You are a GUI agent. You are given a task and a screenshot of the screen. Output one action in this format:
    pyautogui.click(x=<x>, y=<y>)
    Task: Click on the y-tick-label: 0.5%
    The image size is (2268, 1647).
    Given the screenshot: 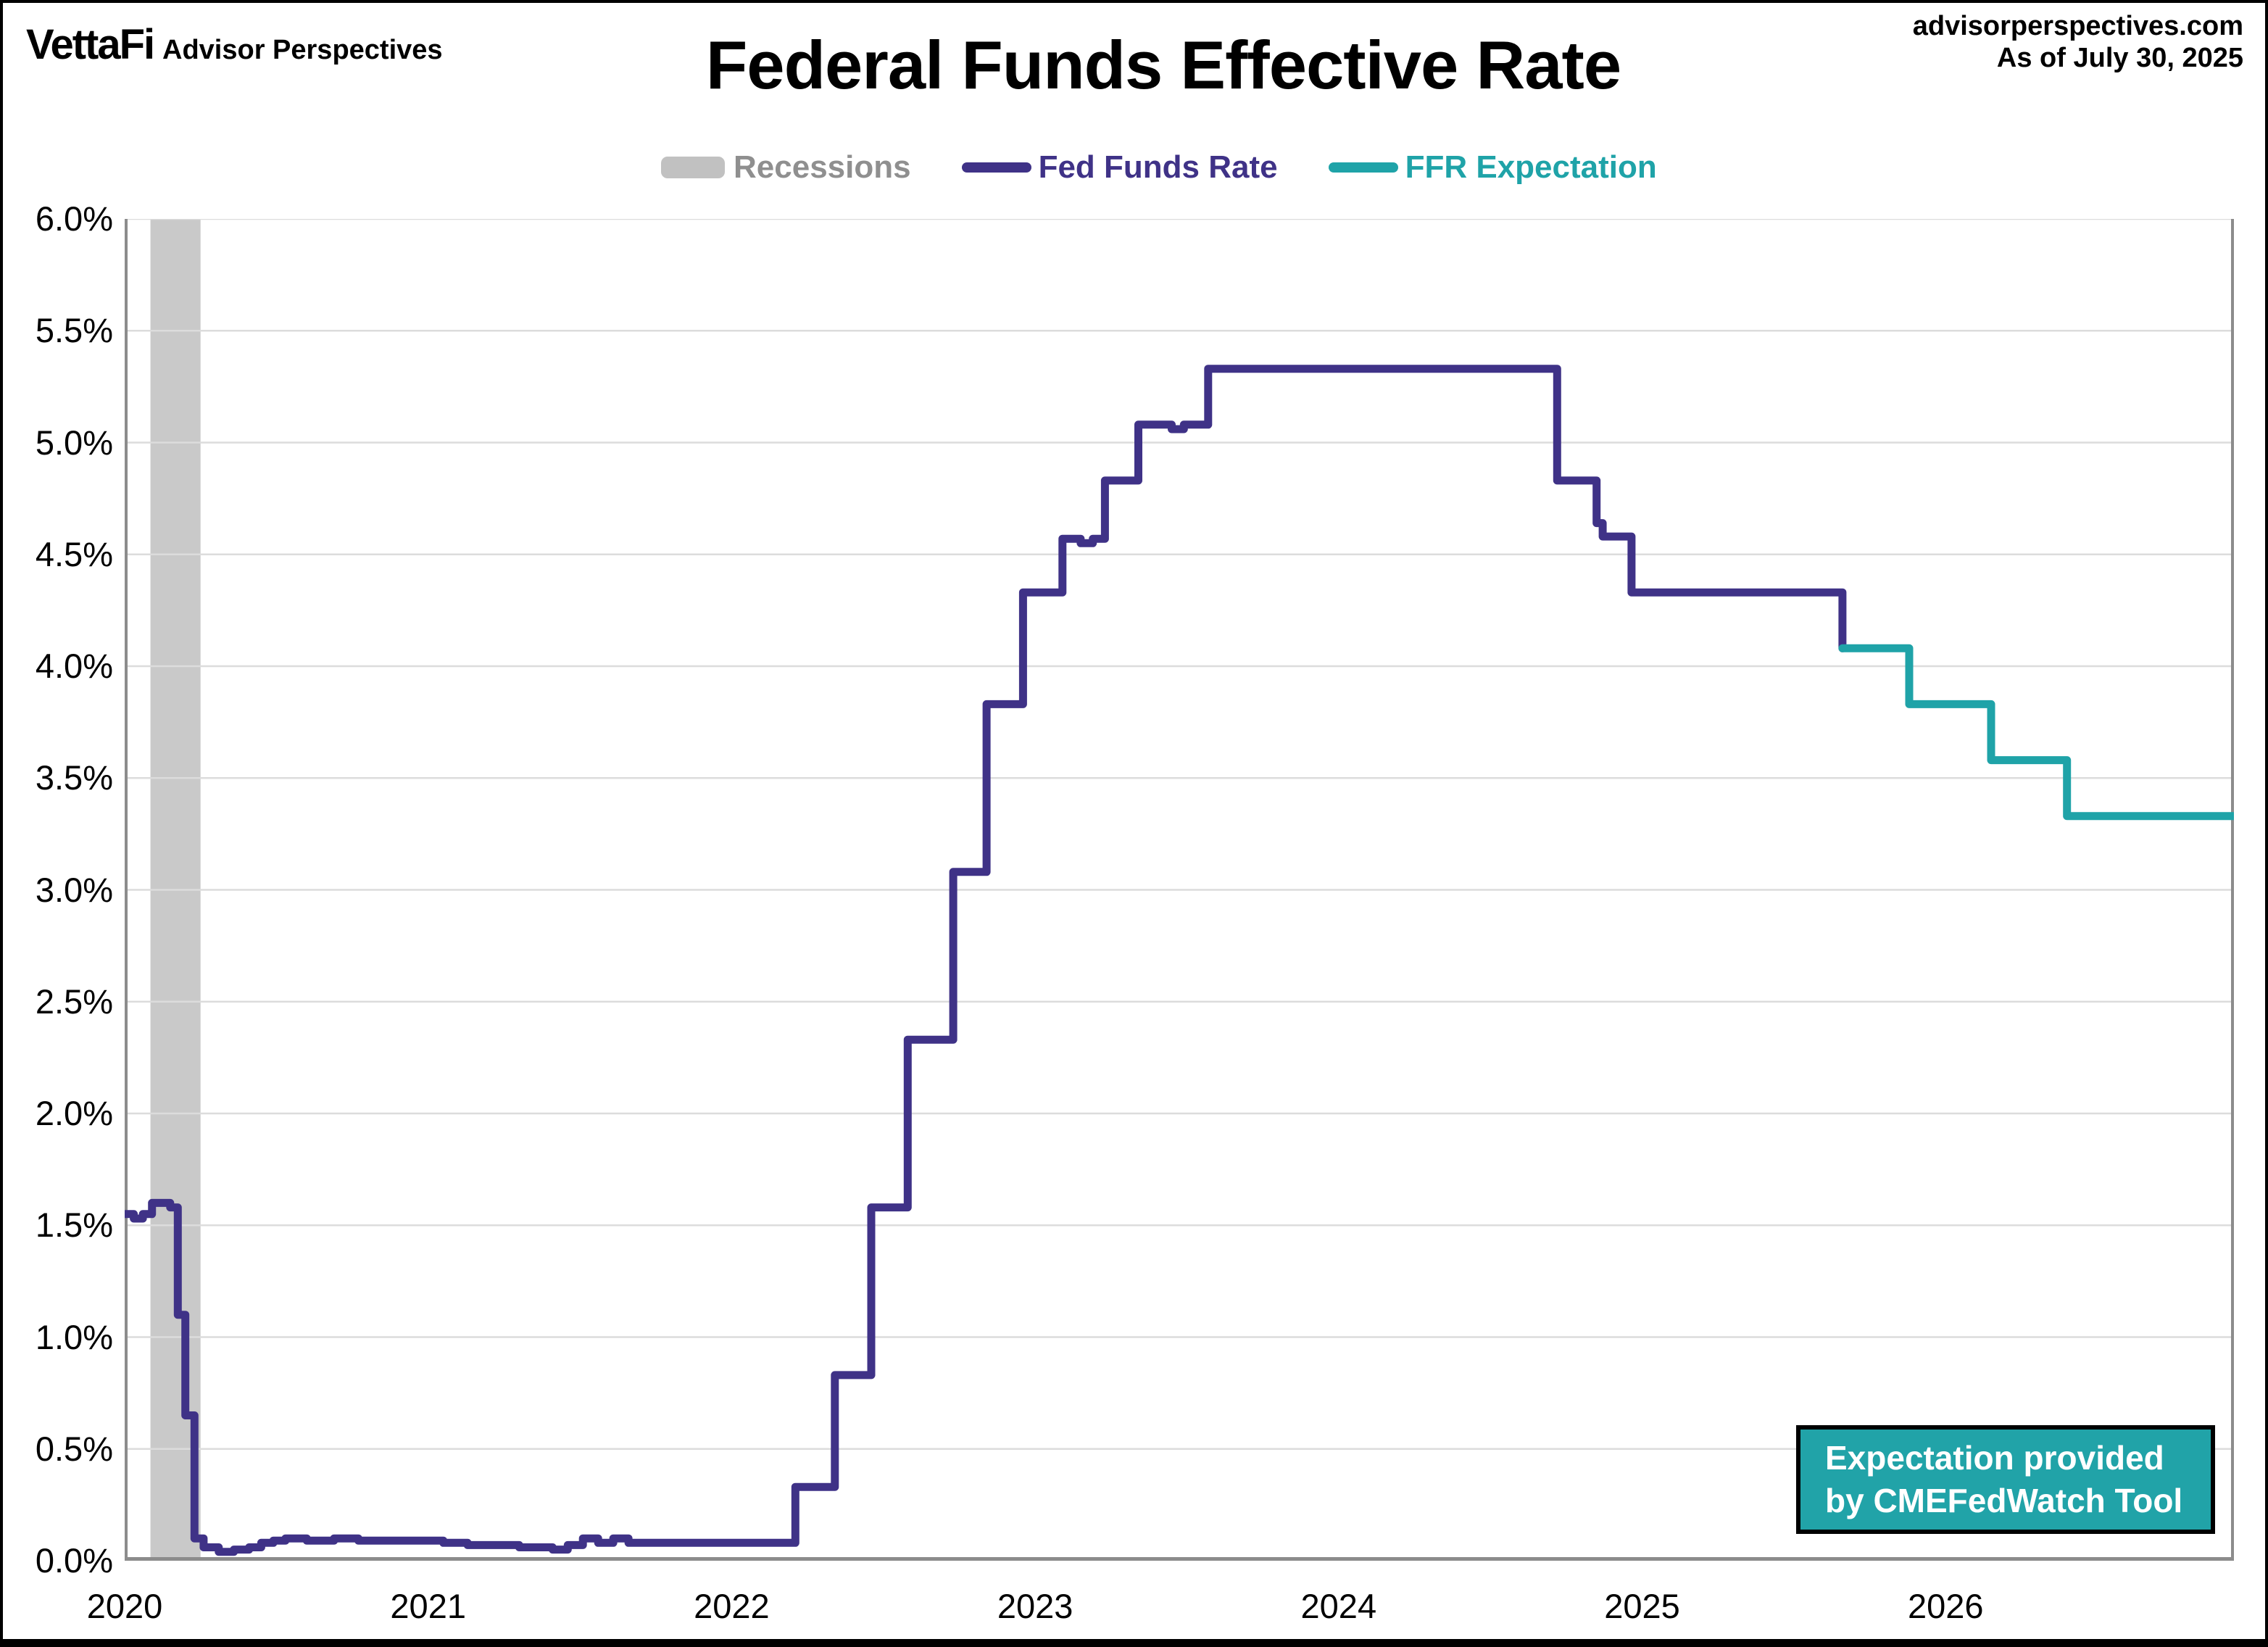 What is the action you would take?
    pyautogui.click(x=74, y=1448)
    